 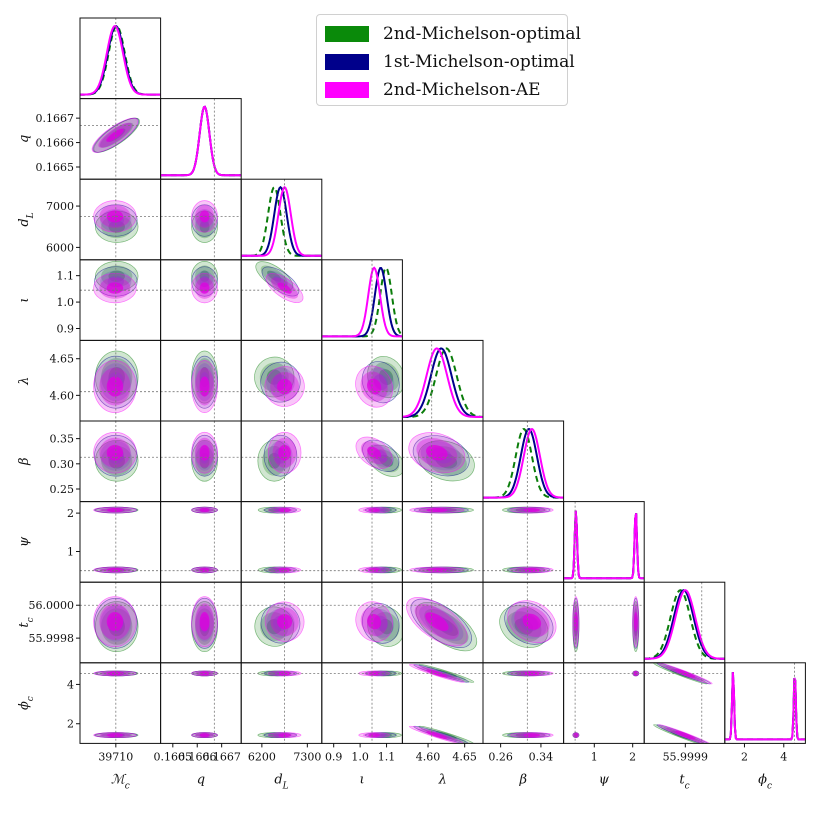 I want to click on panel-dL-phic: 6200 7300 dL, so click(x=281, y=726).